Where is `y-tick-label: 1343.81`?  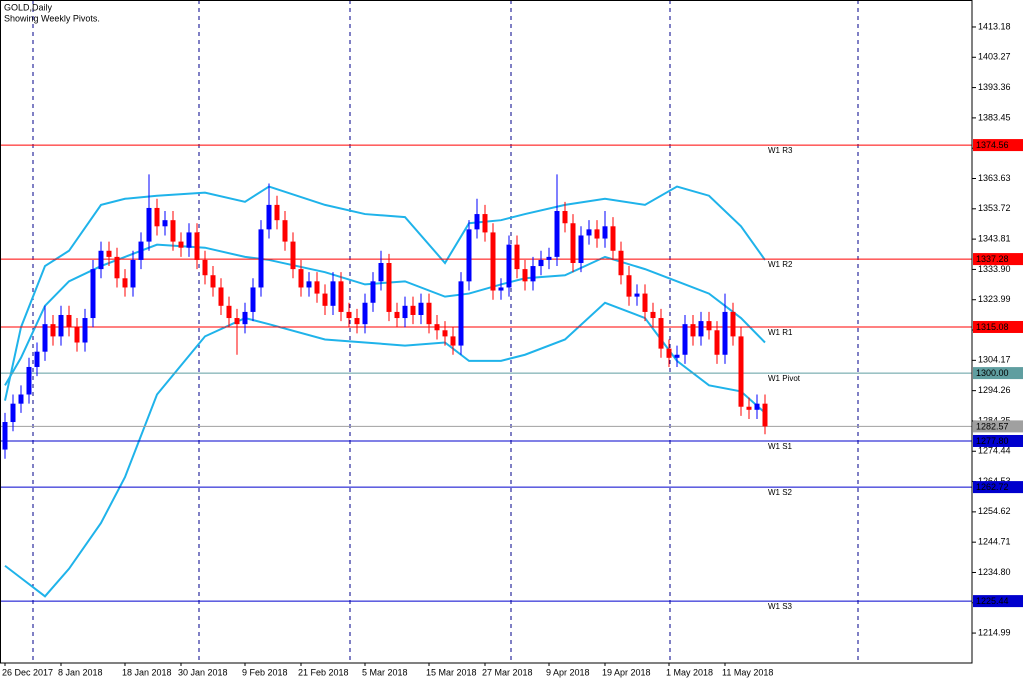 y-tick-label: 1343.81 is located at coordinates (994, 238).